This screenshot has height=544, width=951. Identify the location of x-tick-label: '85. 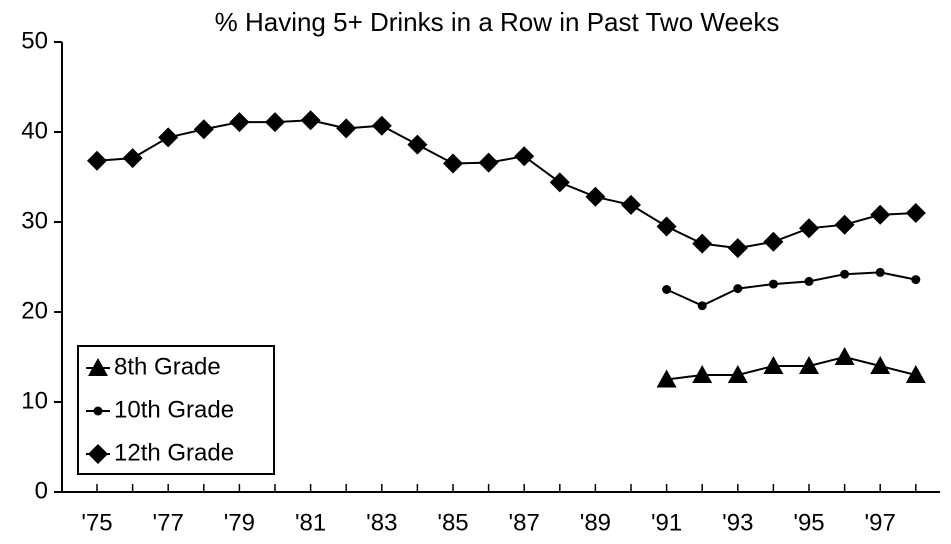
(452, 522).